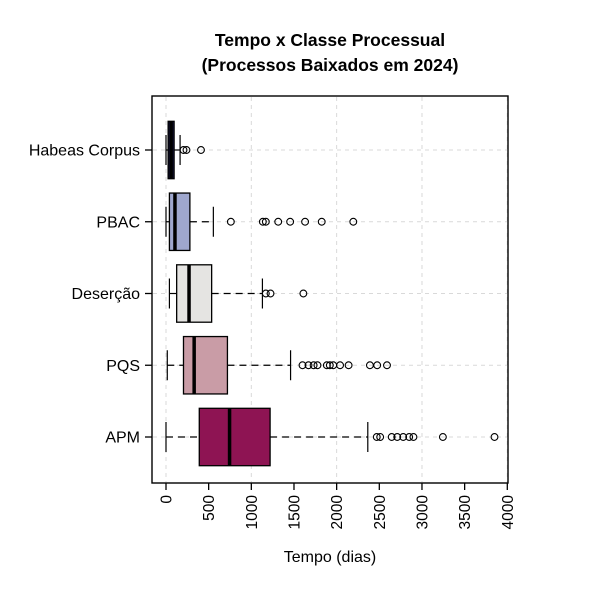 The image size is (604, 604). Describe the element at coordinates (337, 512) in the screenshot. I see `x-tick-label-2000: 2000` at that location.